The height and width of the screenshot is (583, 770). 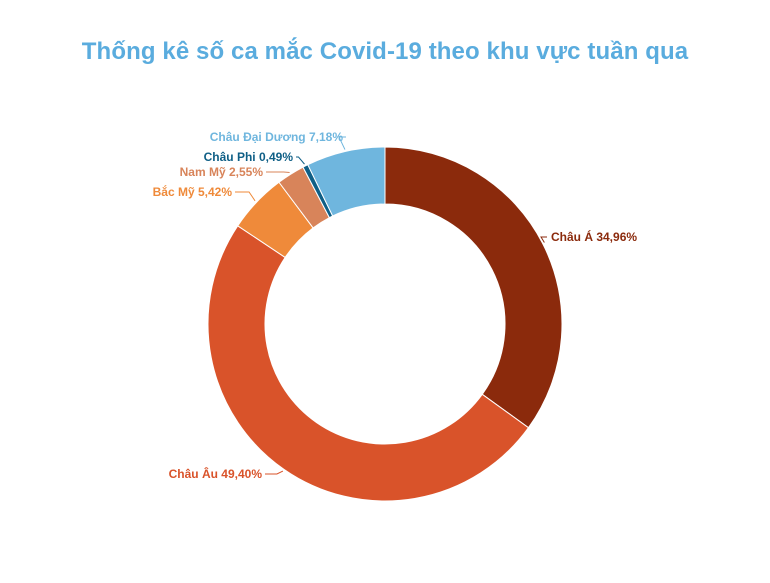 What do you see at coordinates (594, 236) in the screenshot?
I see `label-chau-a: Châu Á 34,96%` at bounding box center [594, 236].